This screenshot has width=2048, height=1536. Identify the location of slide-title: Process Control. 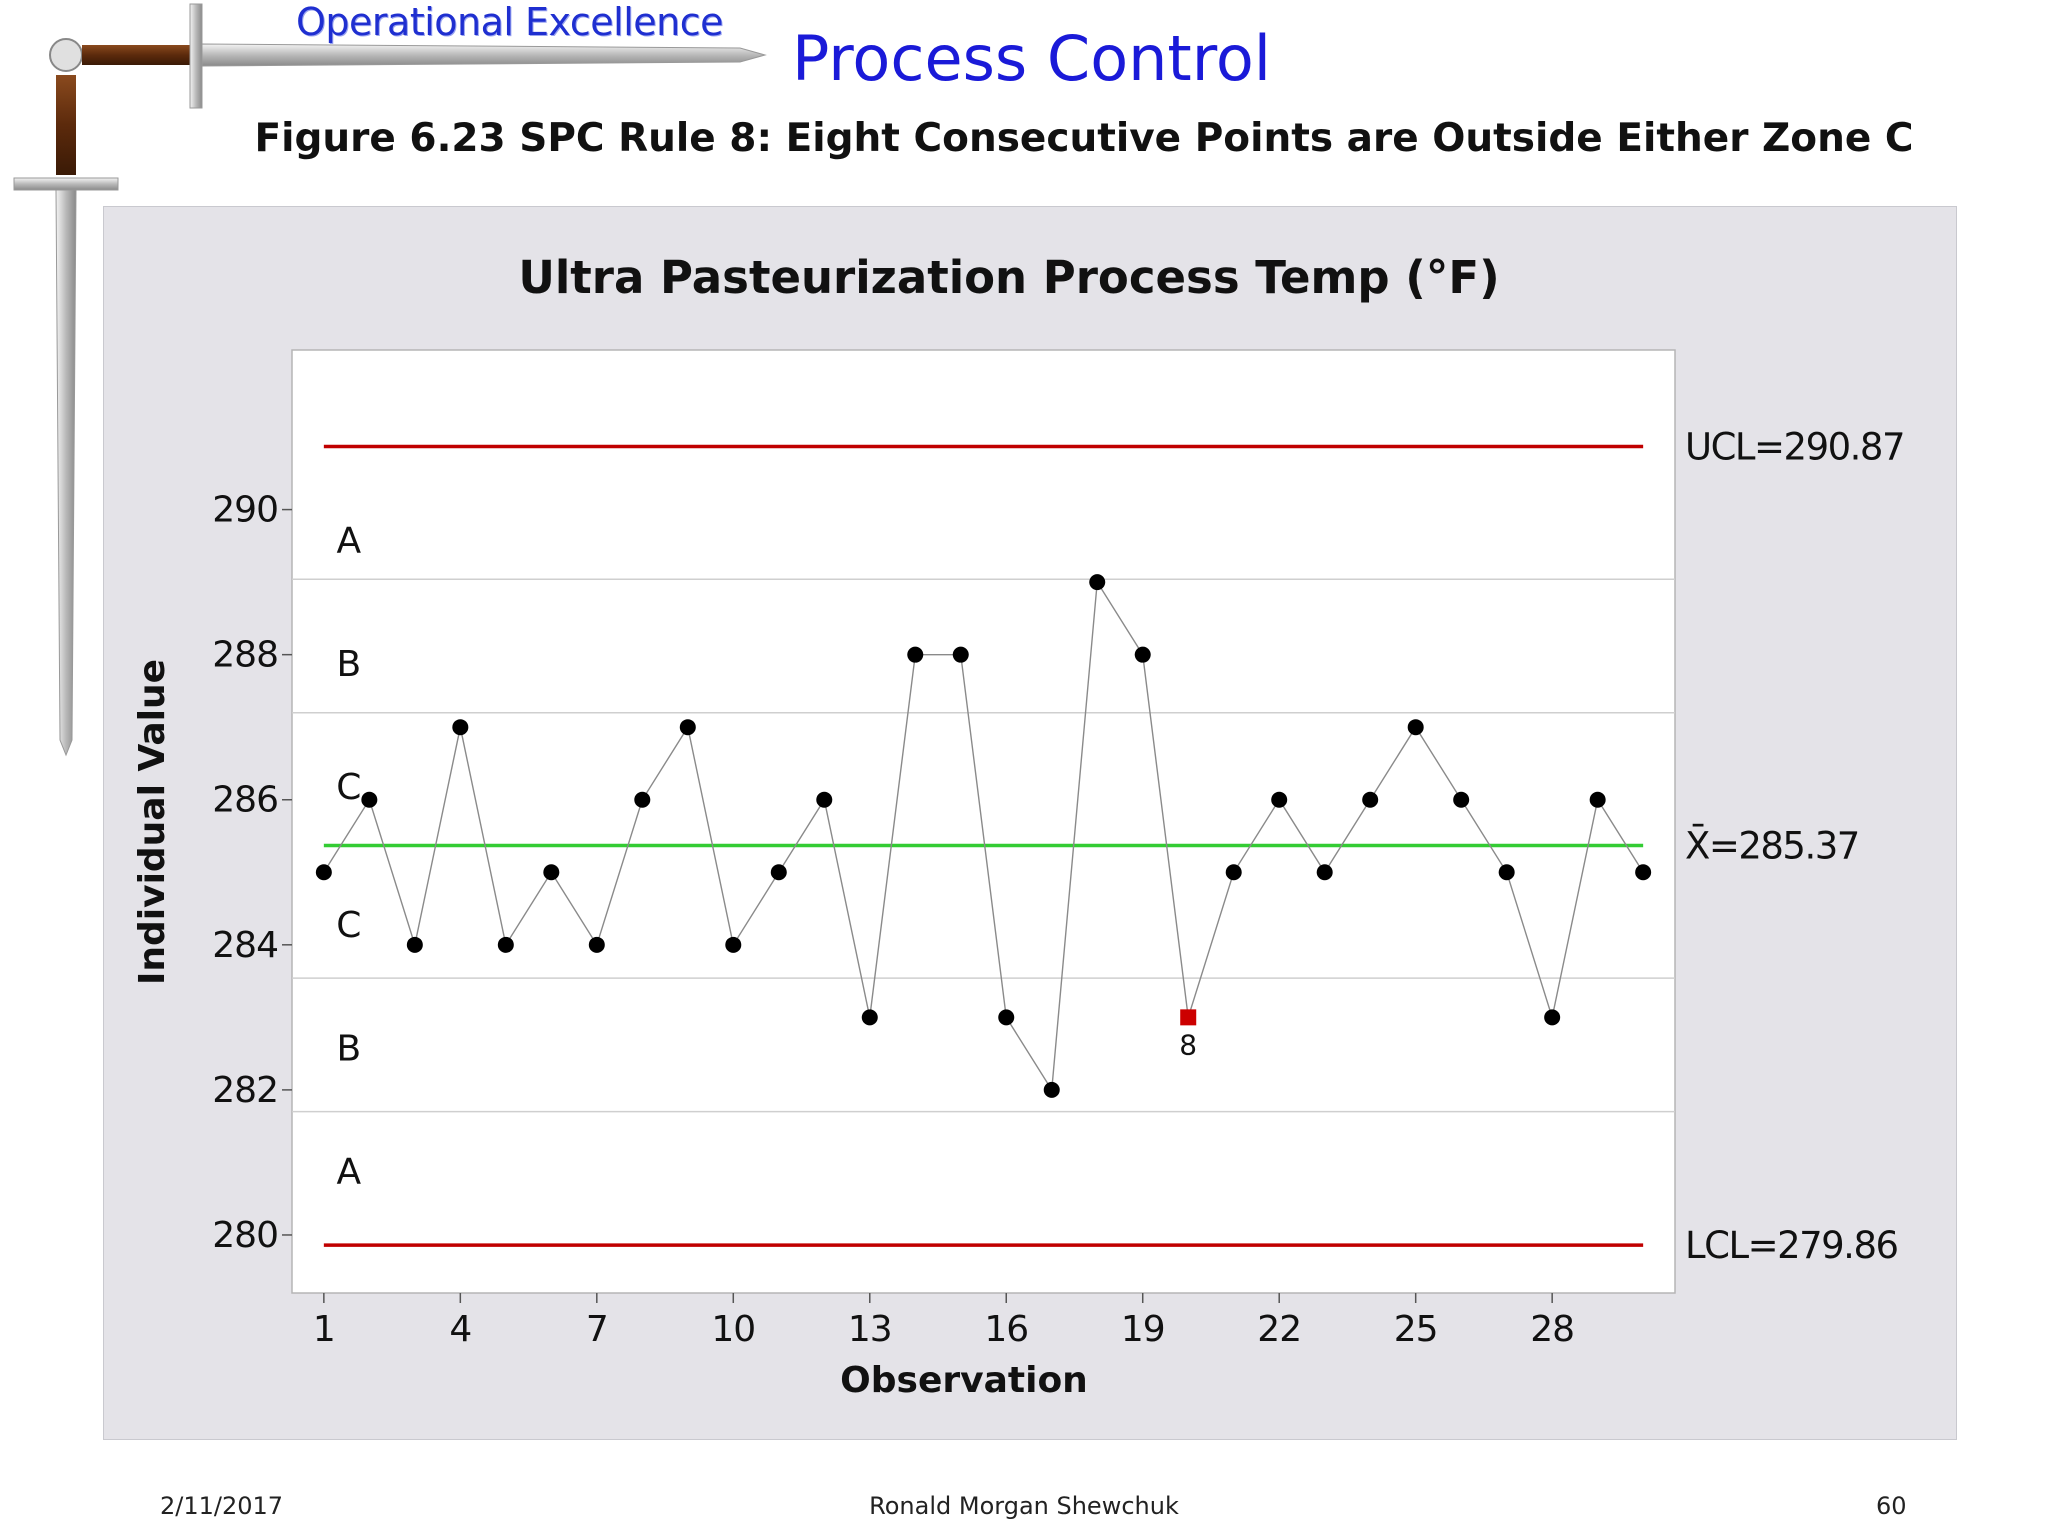
(1032, 58).